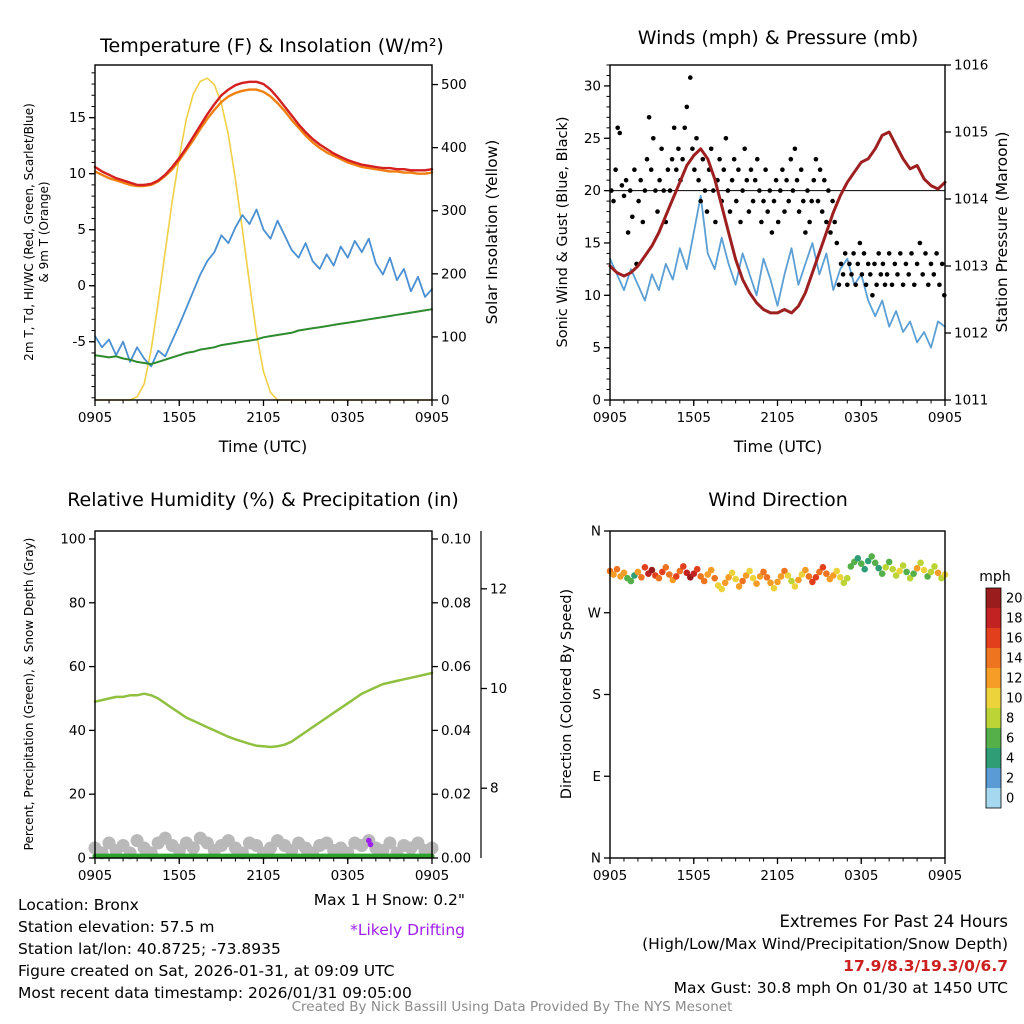 The width and height of the screenshot is (1024, 1024). What do you see at coordinates (971, 66) in the screenshot?
I see `y-tick-label: 1016` at bounding box center [971, 66].